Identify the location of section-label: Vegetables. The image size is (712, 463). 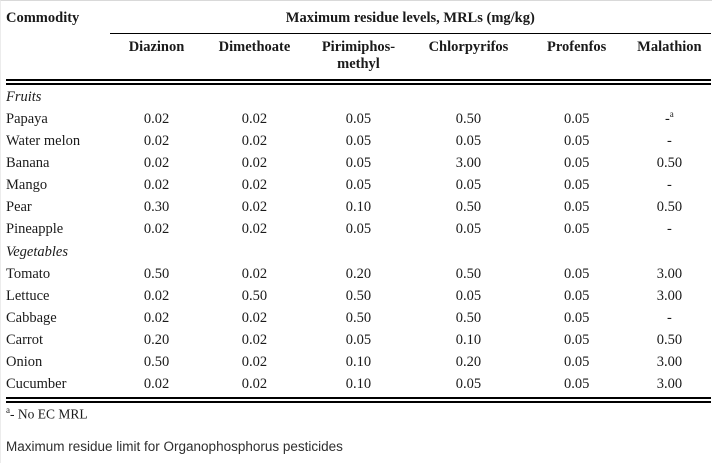
(37, 251).